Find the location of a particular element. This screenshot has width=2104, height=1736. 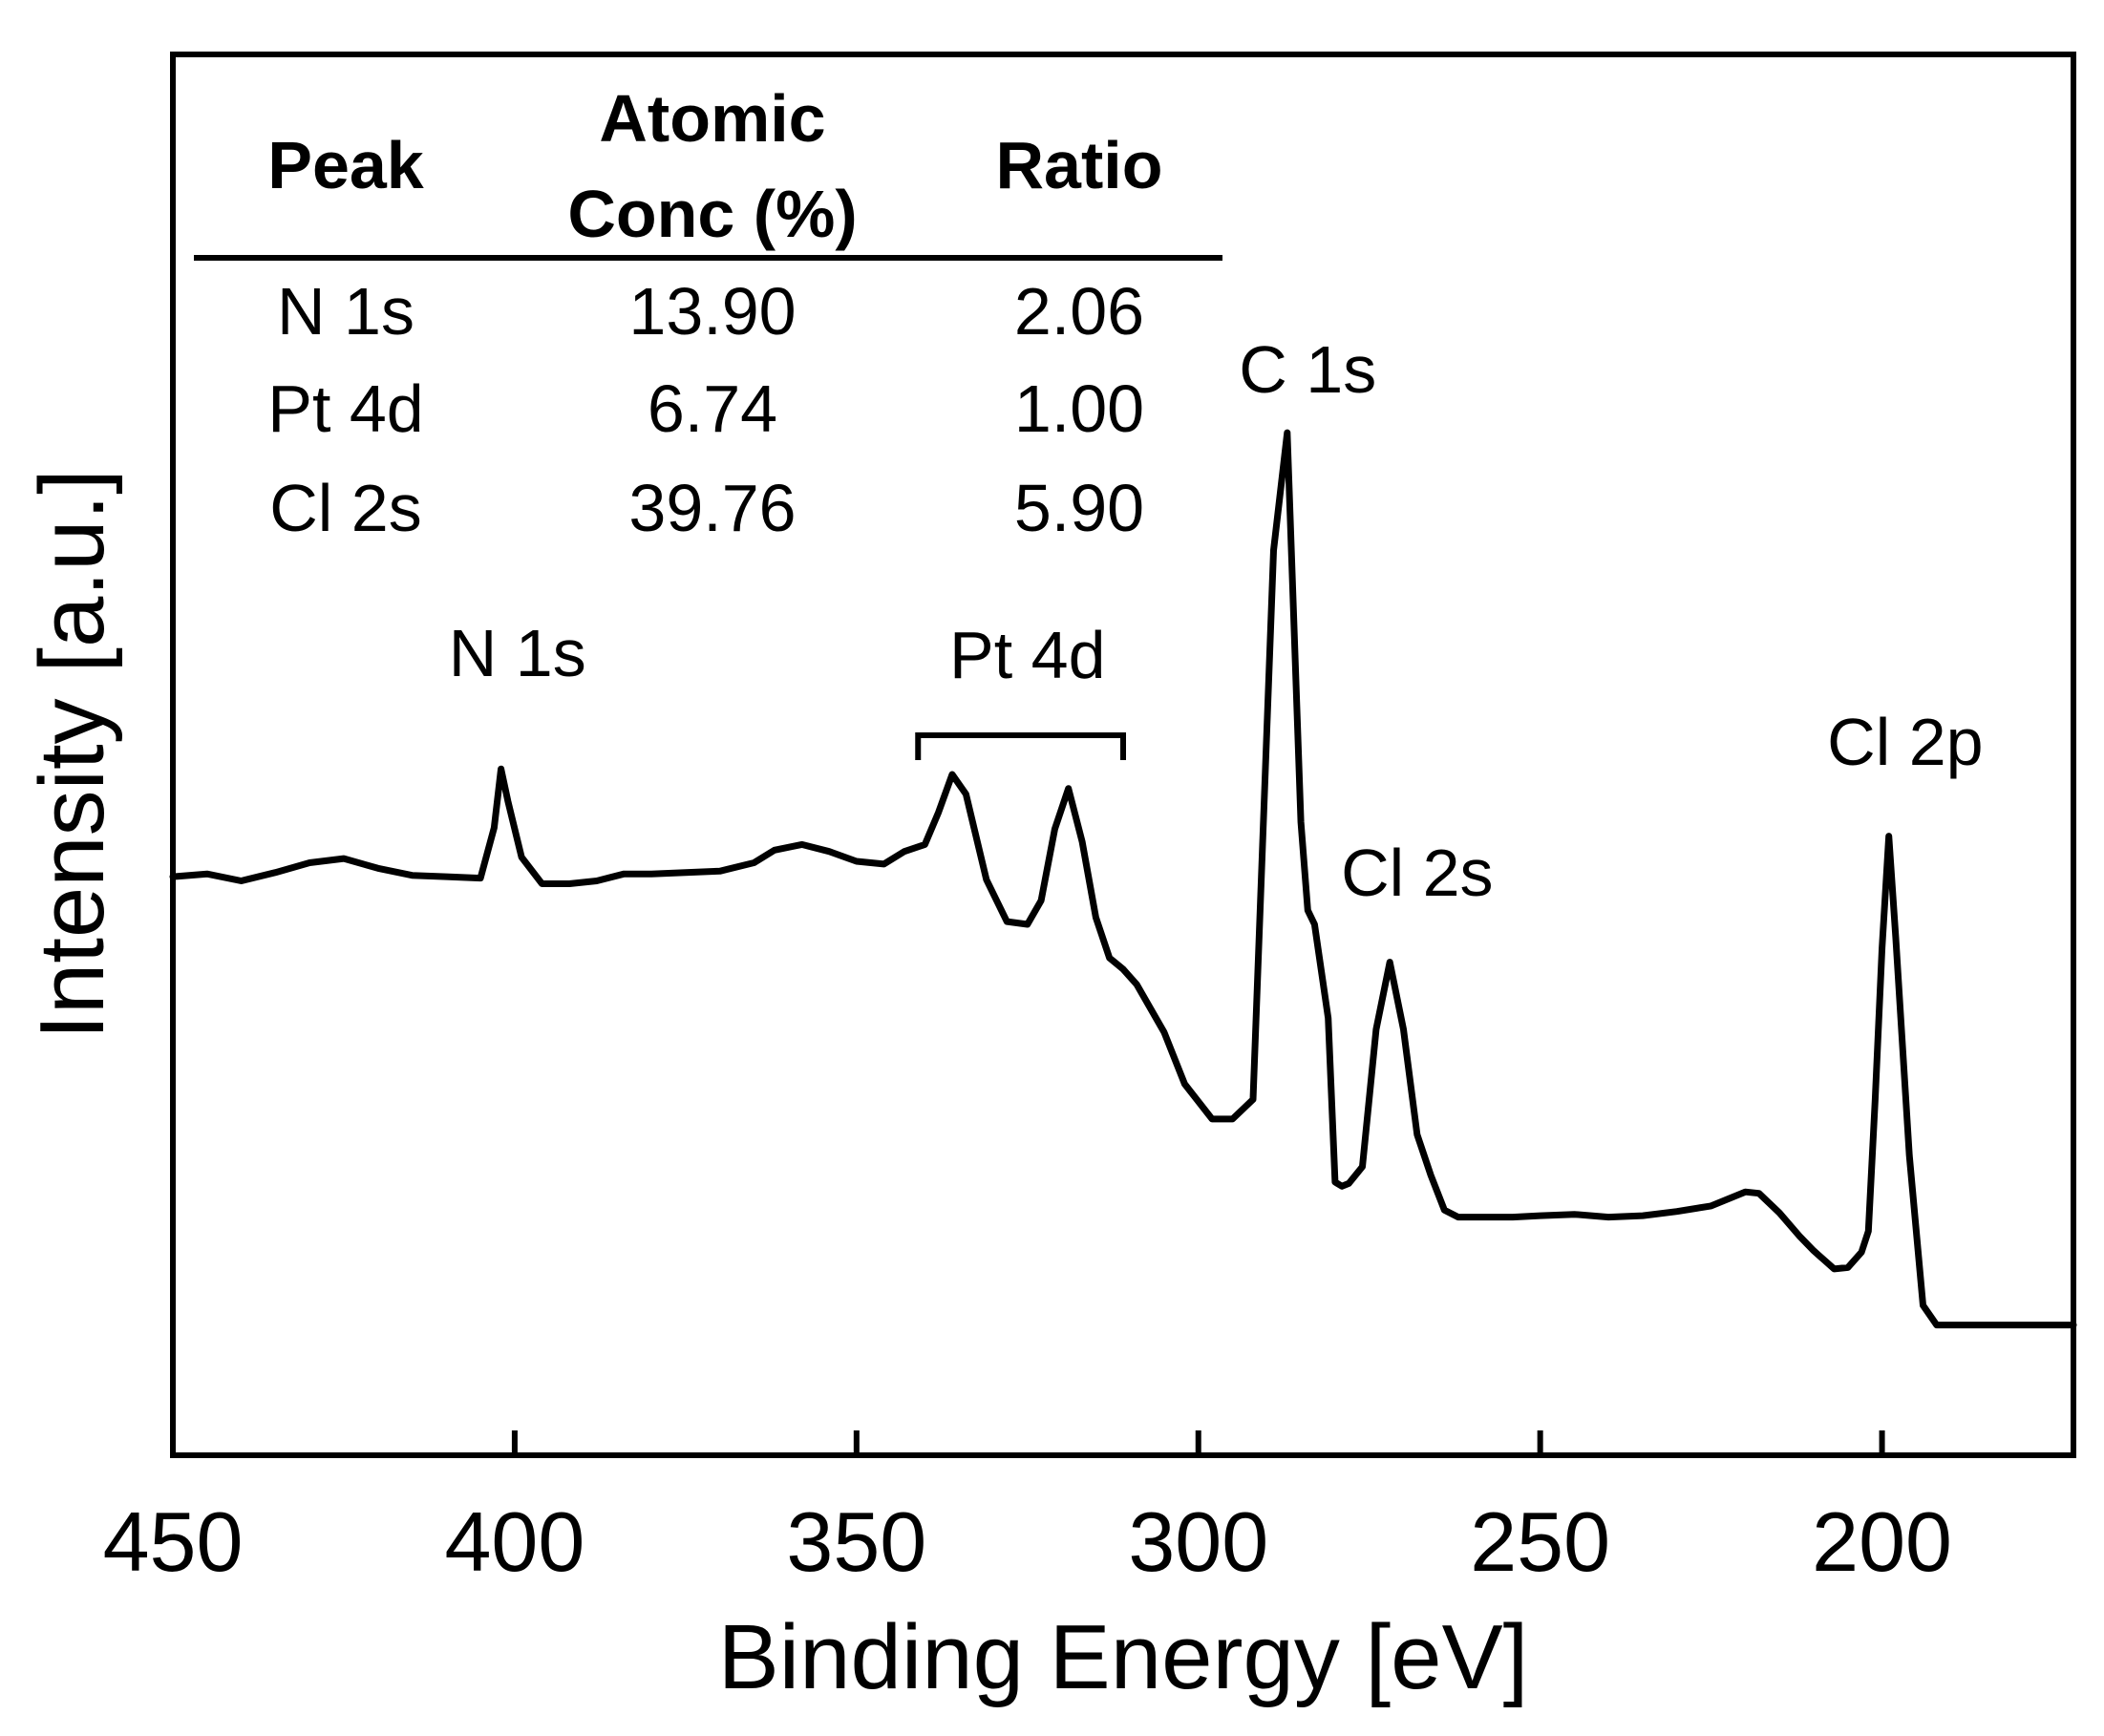

y-axis-title: Intensity [a.u.] is located at coordinates (72, 754).